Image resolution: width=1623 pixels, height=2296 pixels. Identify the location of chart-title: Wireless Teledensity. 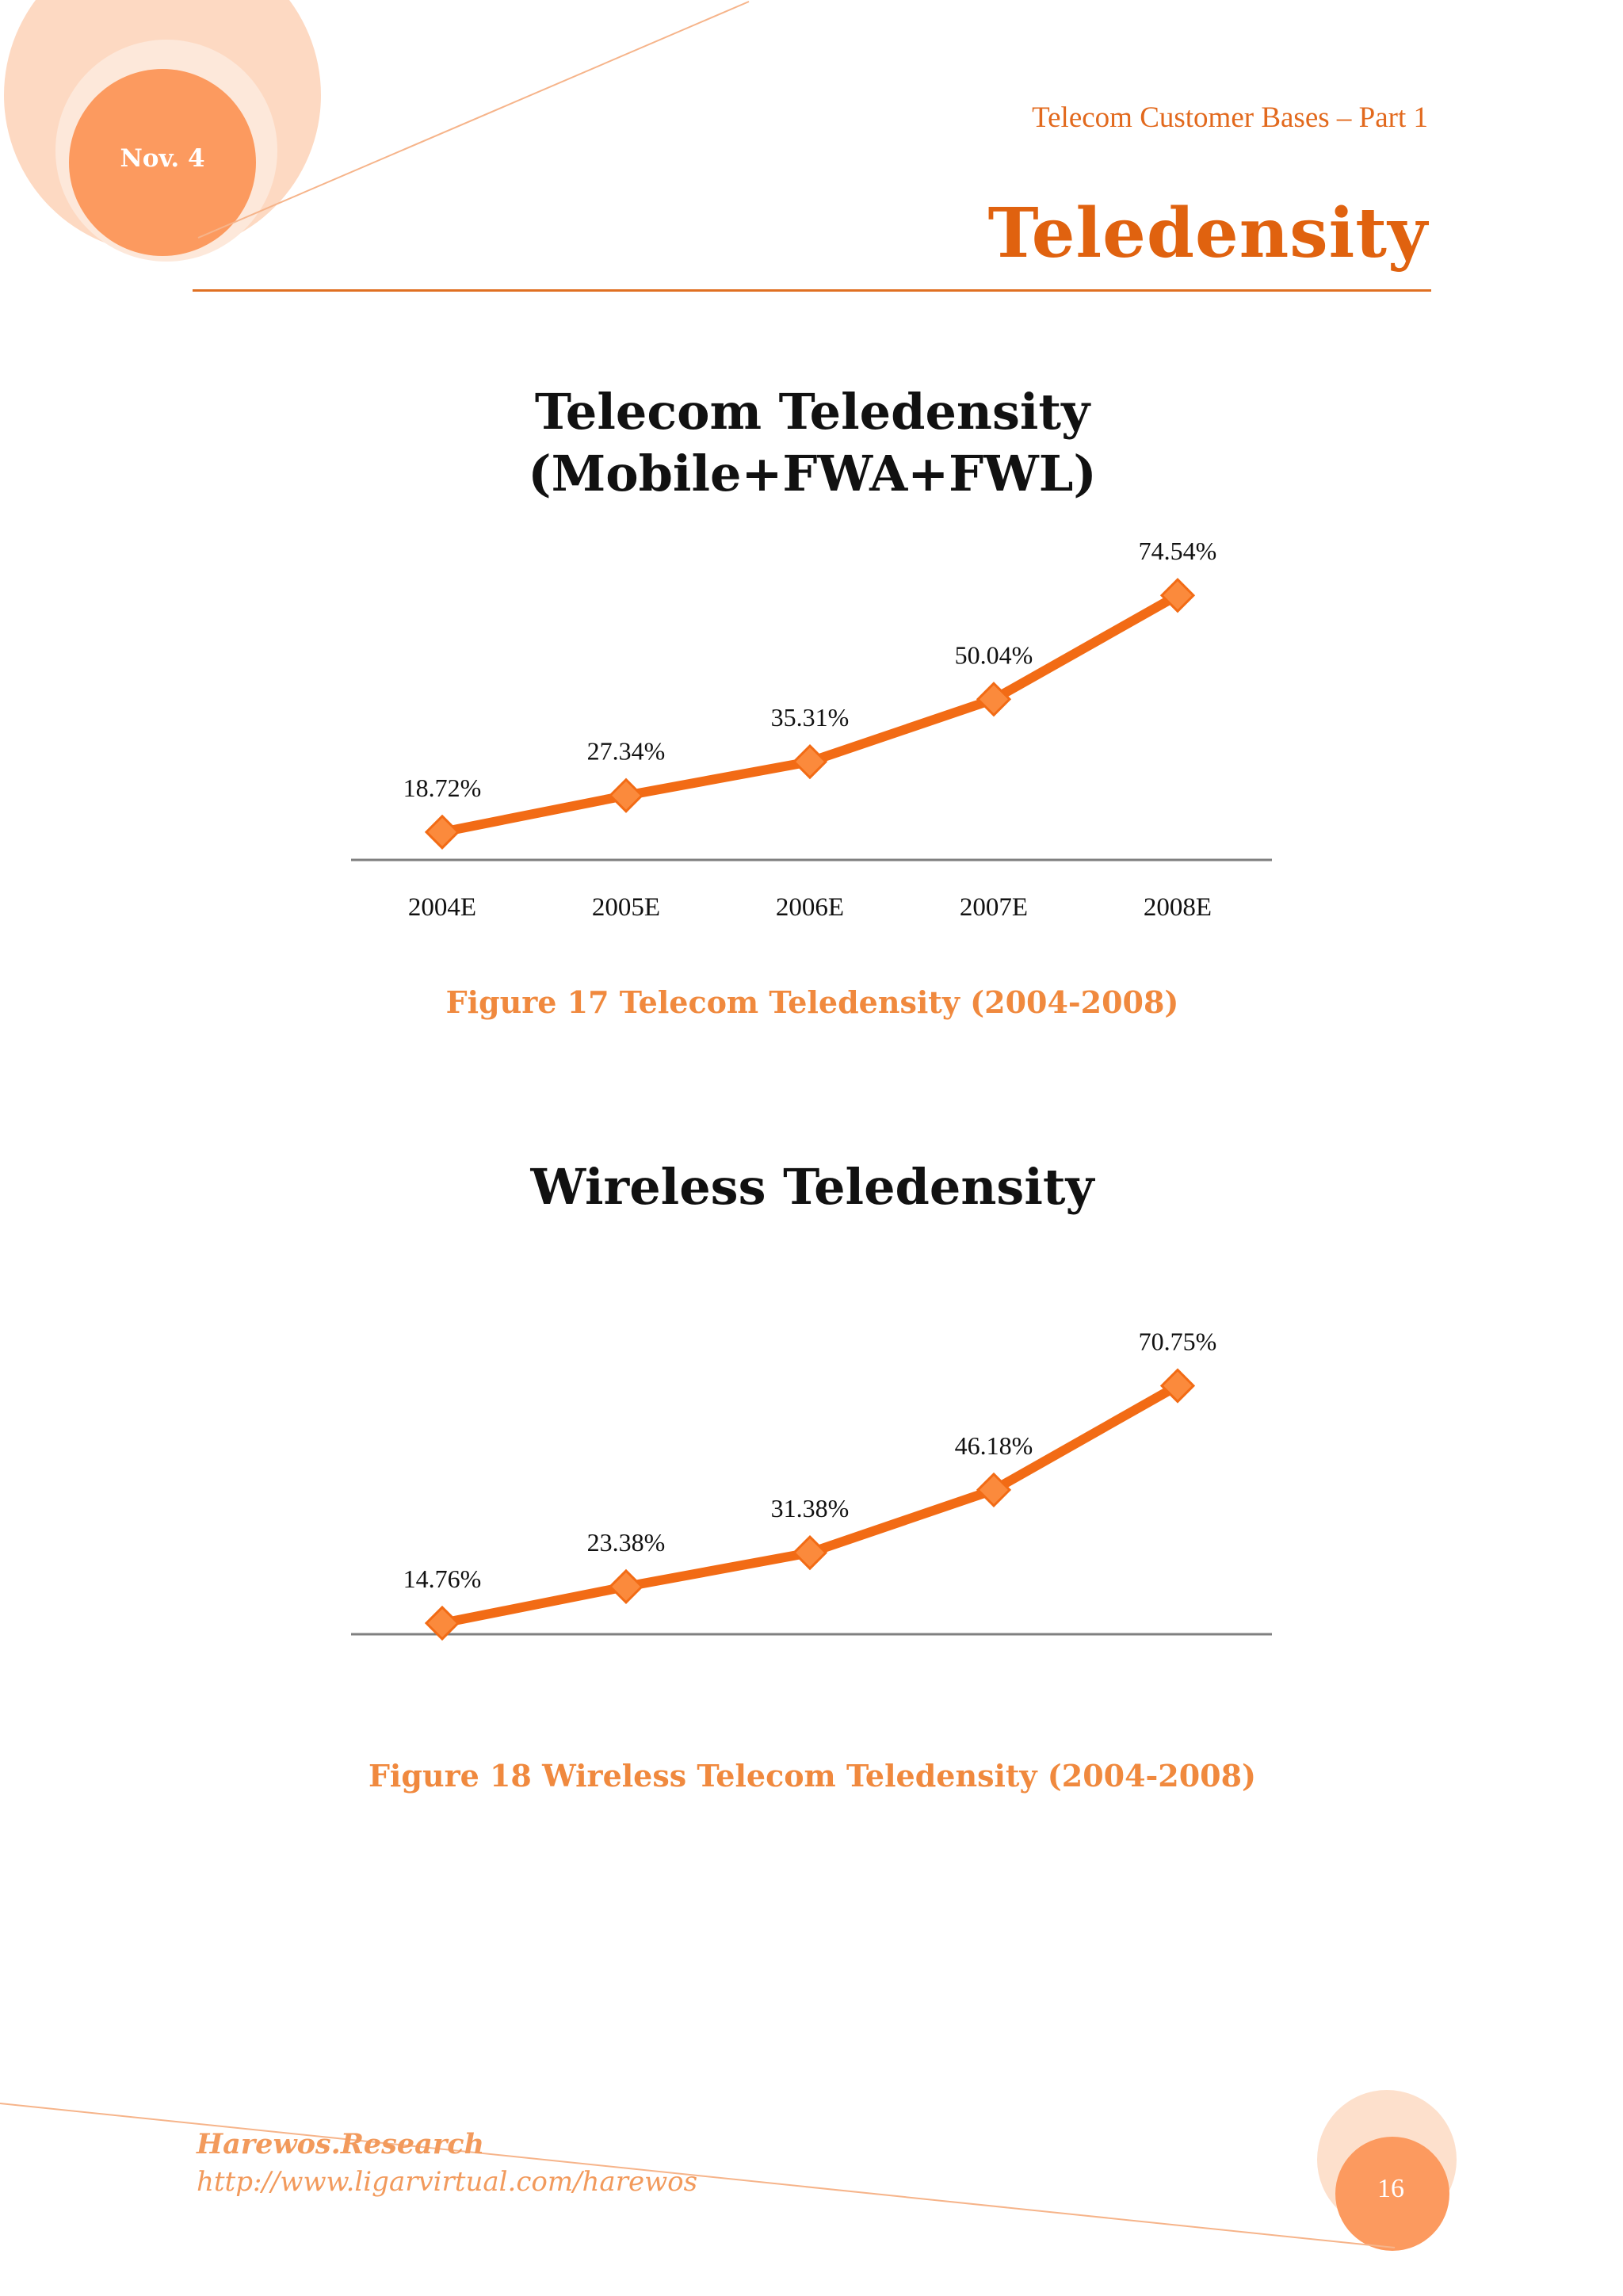
(813, 1187).